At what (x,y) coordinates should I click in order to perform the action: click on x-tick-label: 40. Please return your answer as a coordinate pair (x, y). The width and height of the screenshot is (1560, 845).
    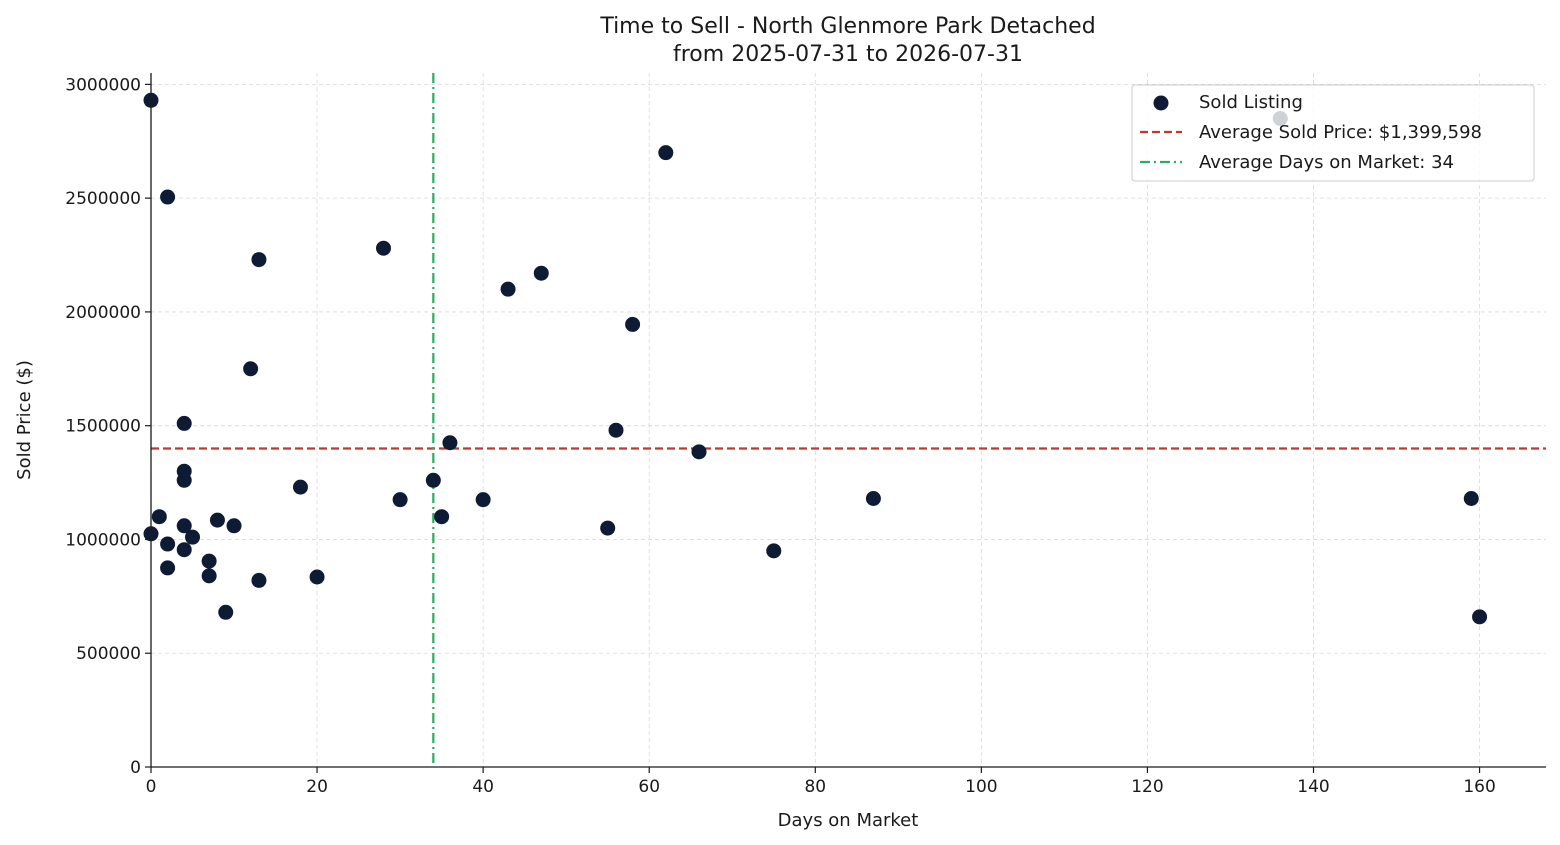
    Looking at the image, I should click on (483, 787).